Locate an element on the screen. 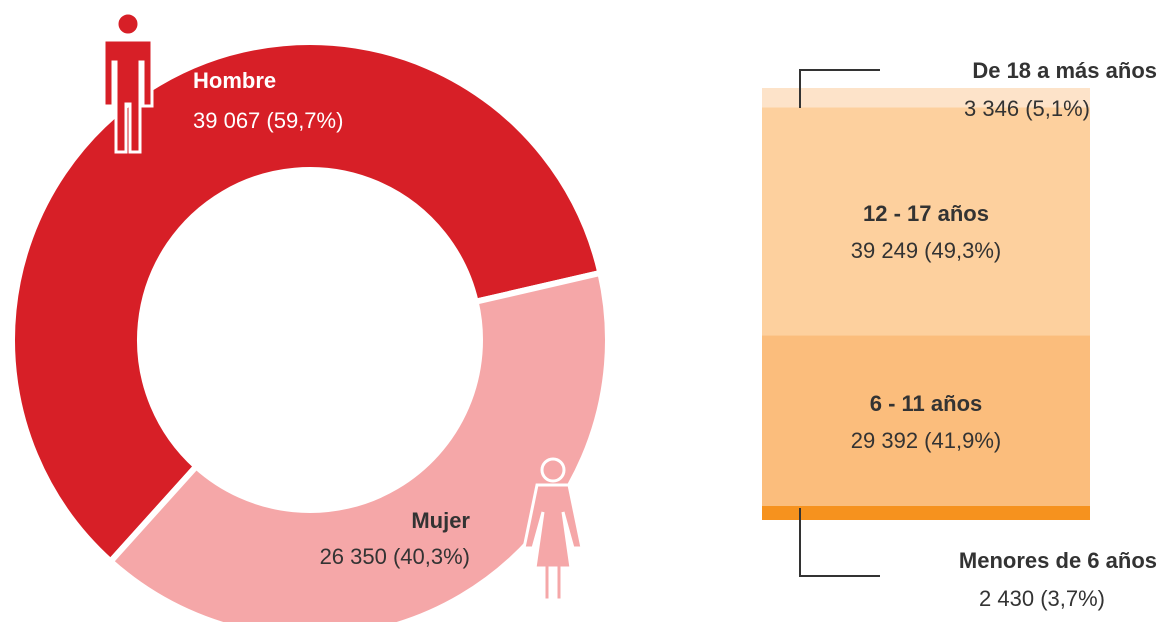  segment-value-label: 2 430 (3,7%) is located at coordinates (1042, 598).